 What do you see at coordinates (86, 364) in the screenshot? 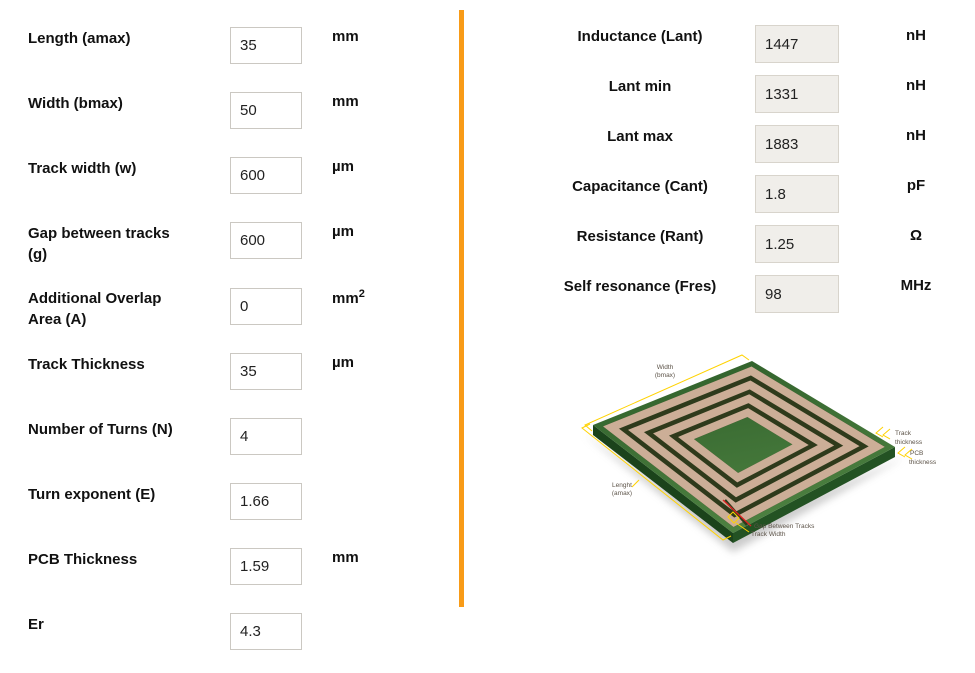
I see `input-row-label-track-thickness: Track Thickness` at bounding box center [86, 364].